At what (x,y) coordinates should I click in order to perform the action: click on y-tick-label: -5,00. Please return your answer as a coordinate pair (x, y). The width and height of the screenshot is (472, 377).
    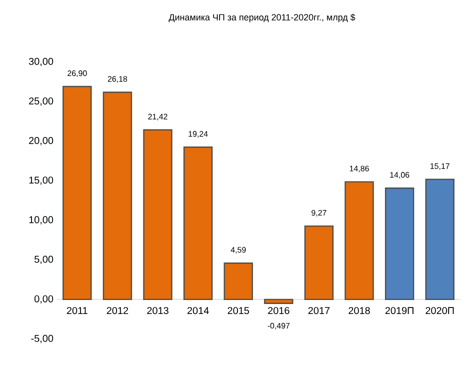
    Looking at the image, I should click on (42, 339).